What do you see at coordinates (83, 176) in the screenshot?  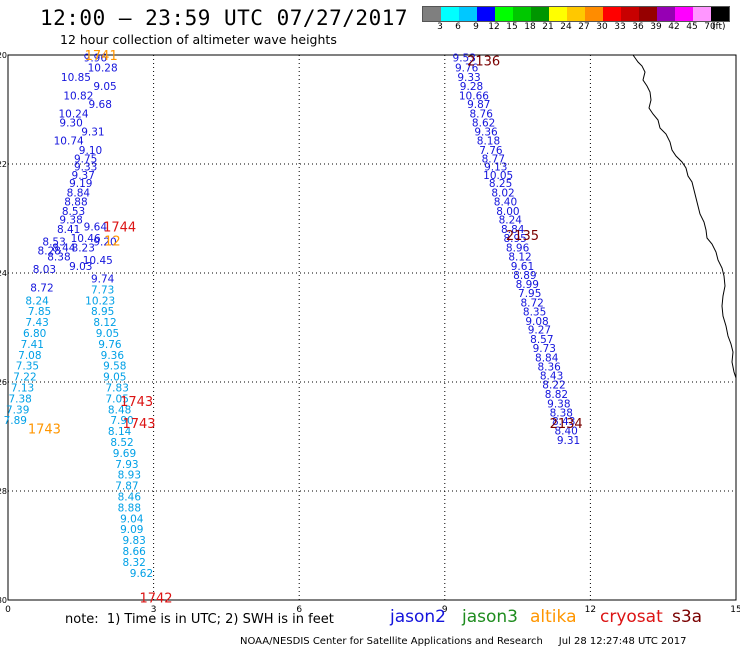 I see `swh-value: 9.37` at bounding box center [83, 176].